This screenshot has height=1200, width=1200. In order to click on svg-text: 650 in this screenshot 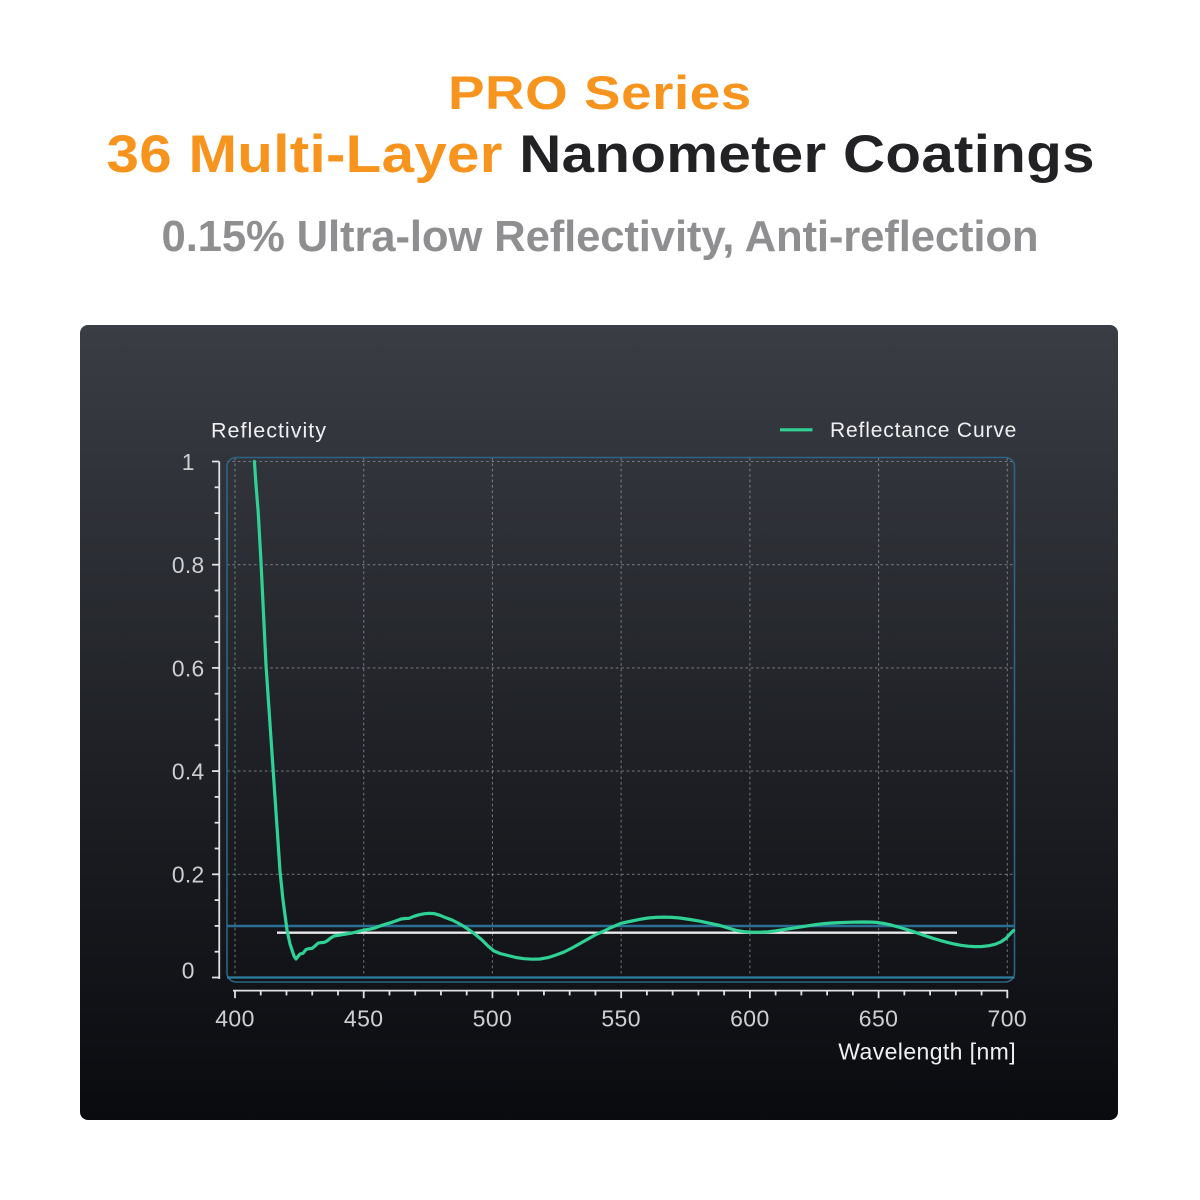, I will do `click(879, 1019)`.